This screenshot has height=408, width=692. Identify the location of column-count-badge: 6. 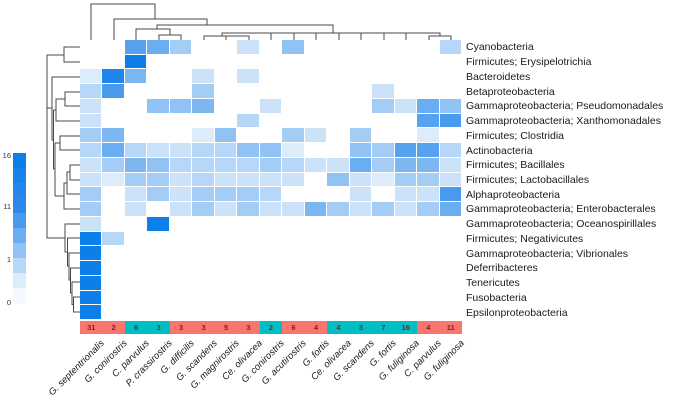
(293, 327).